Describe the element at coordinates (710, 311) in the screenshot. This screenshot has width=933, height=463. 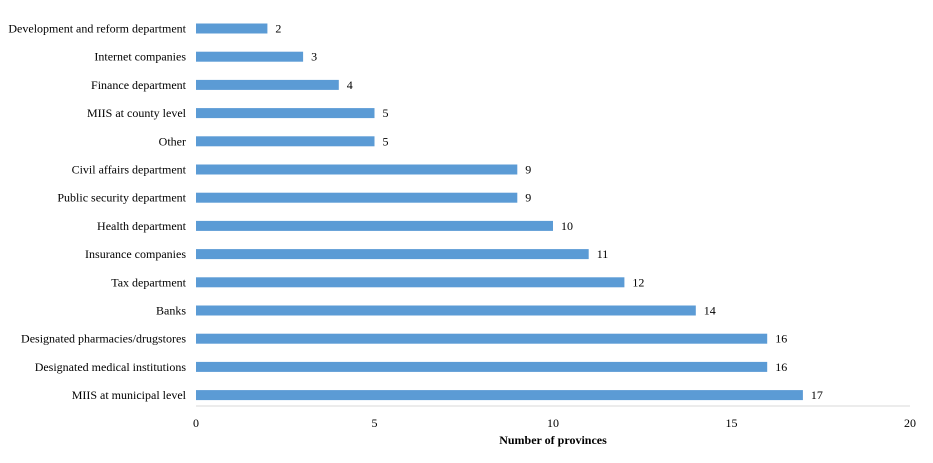
I see `value-label: 14` at that location.